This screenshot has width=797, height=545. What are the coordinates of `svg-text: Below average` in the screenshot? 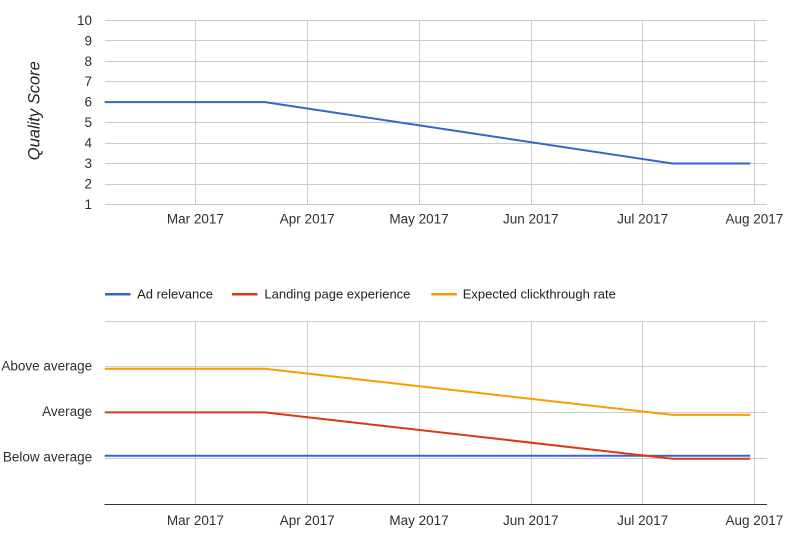 It's located at (47, 457).